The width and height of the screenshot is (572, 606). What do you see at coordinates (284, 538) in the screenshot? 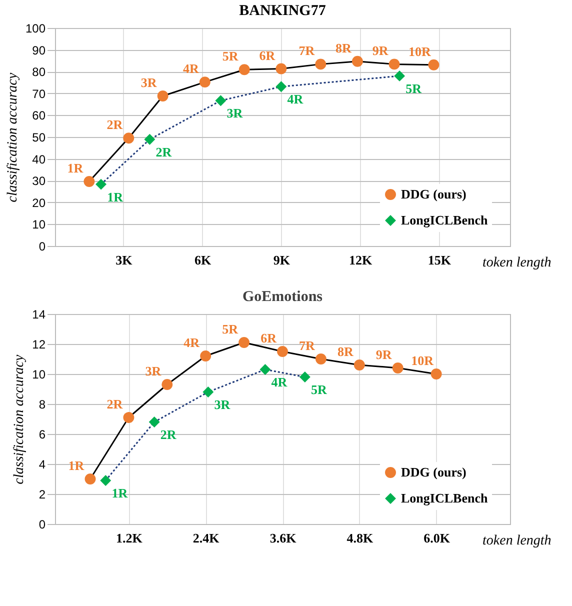
I see `x-tick-label: 3.6K` at bounding box center [284, 538].